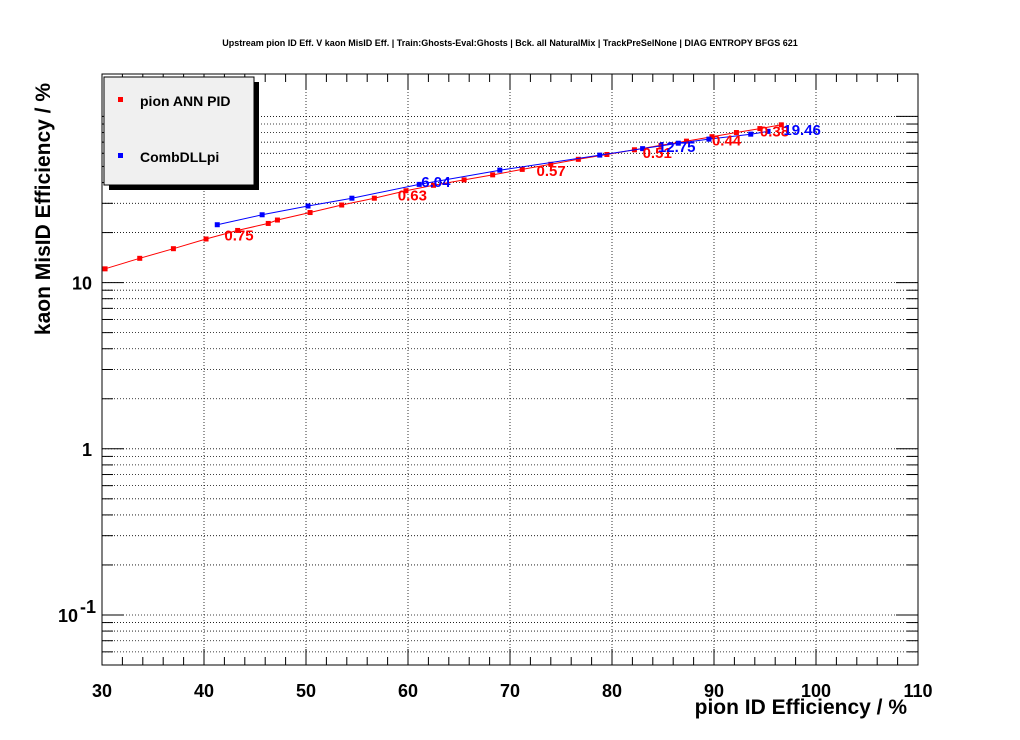 The image size is (1020, 740). Describe the element at coordinates (677, 147) in the screenshot. I see `data-label: 12.75` at that location.